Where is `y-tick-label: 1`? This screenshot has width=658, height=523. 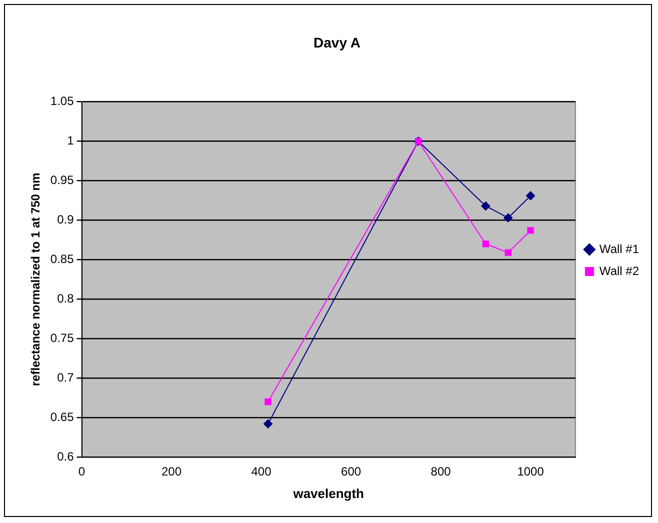
y-tick-label: 1 is located at coordinates (70, 141).